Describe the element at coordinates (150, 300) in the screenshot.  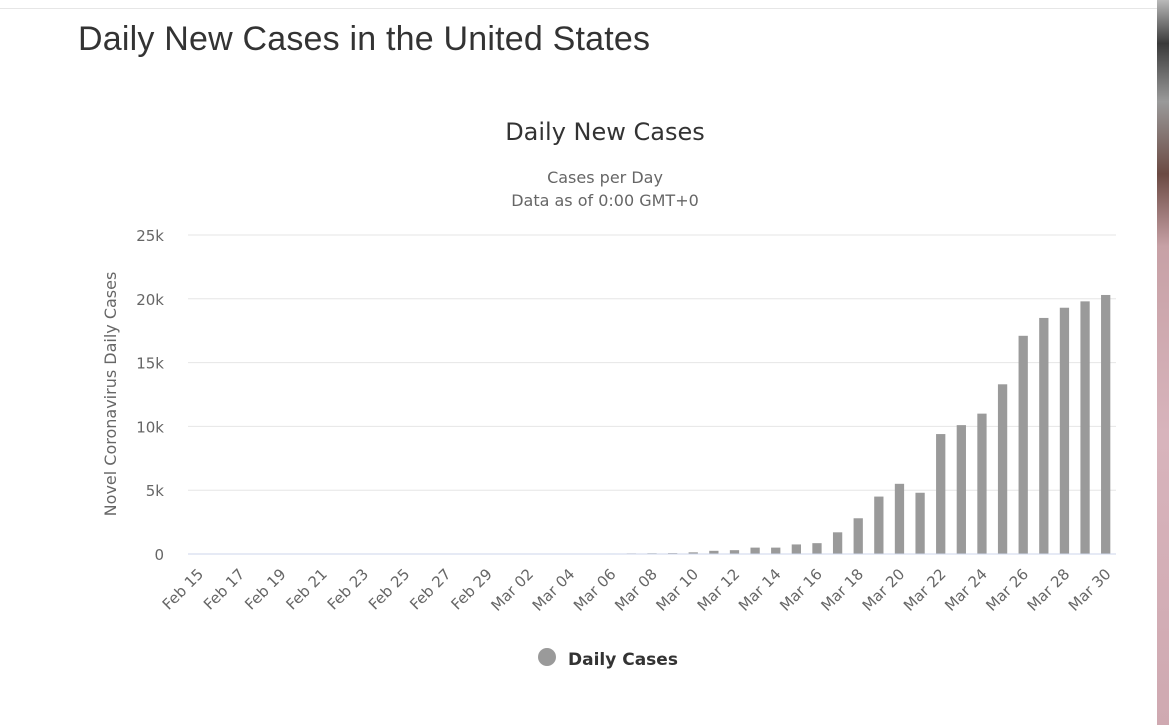
I see `y-tick-label-20k: 20k` at that location.